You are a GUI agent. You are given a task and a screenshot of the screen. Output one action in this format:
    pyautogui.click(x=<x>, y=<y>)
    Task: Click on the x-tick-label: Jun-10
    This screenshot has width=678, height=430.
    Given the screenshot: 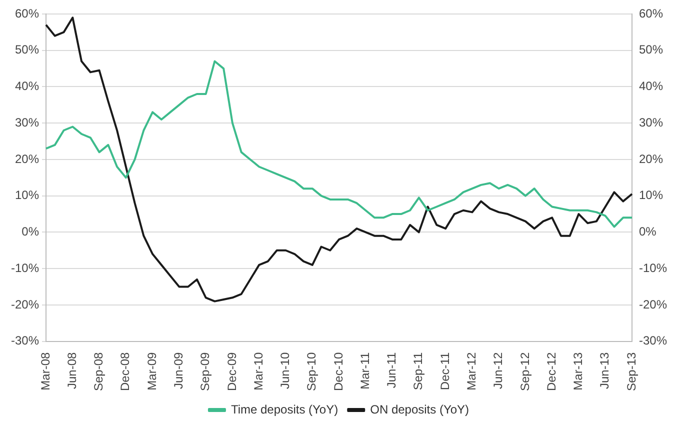 What is the action you would take?
    pyautogui.click(x=285, y=371)
    